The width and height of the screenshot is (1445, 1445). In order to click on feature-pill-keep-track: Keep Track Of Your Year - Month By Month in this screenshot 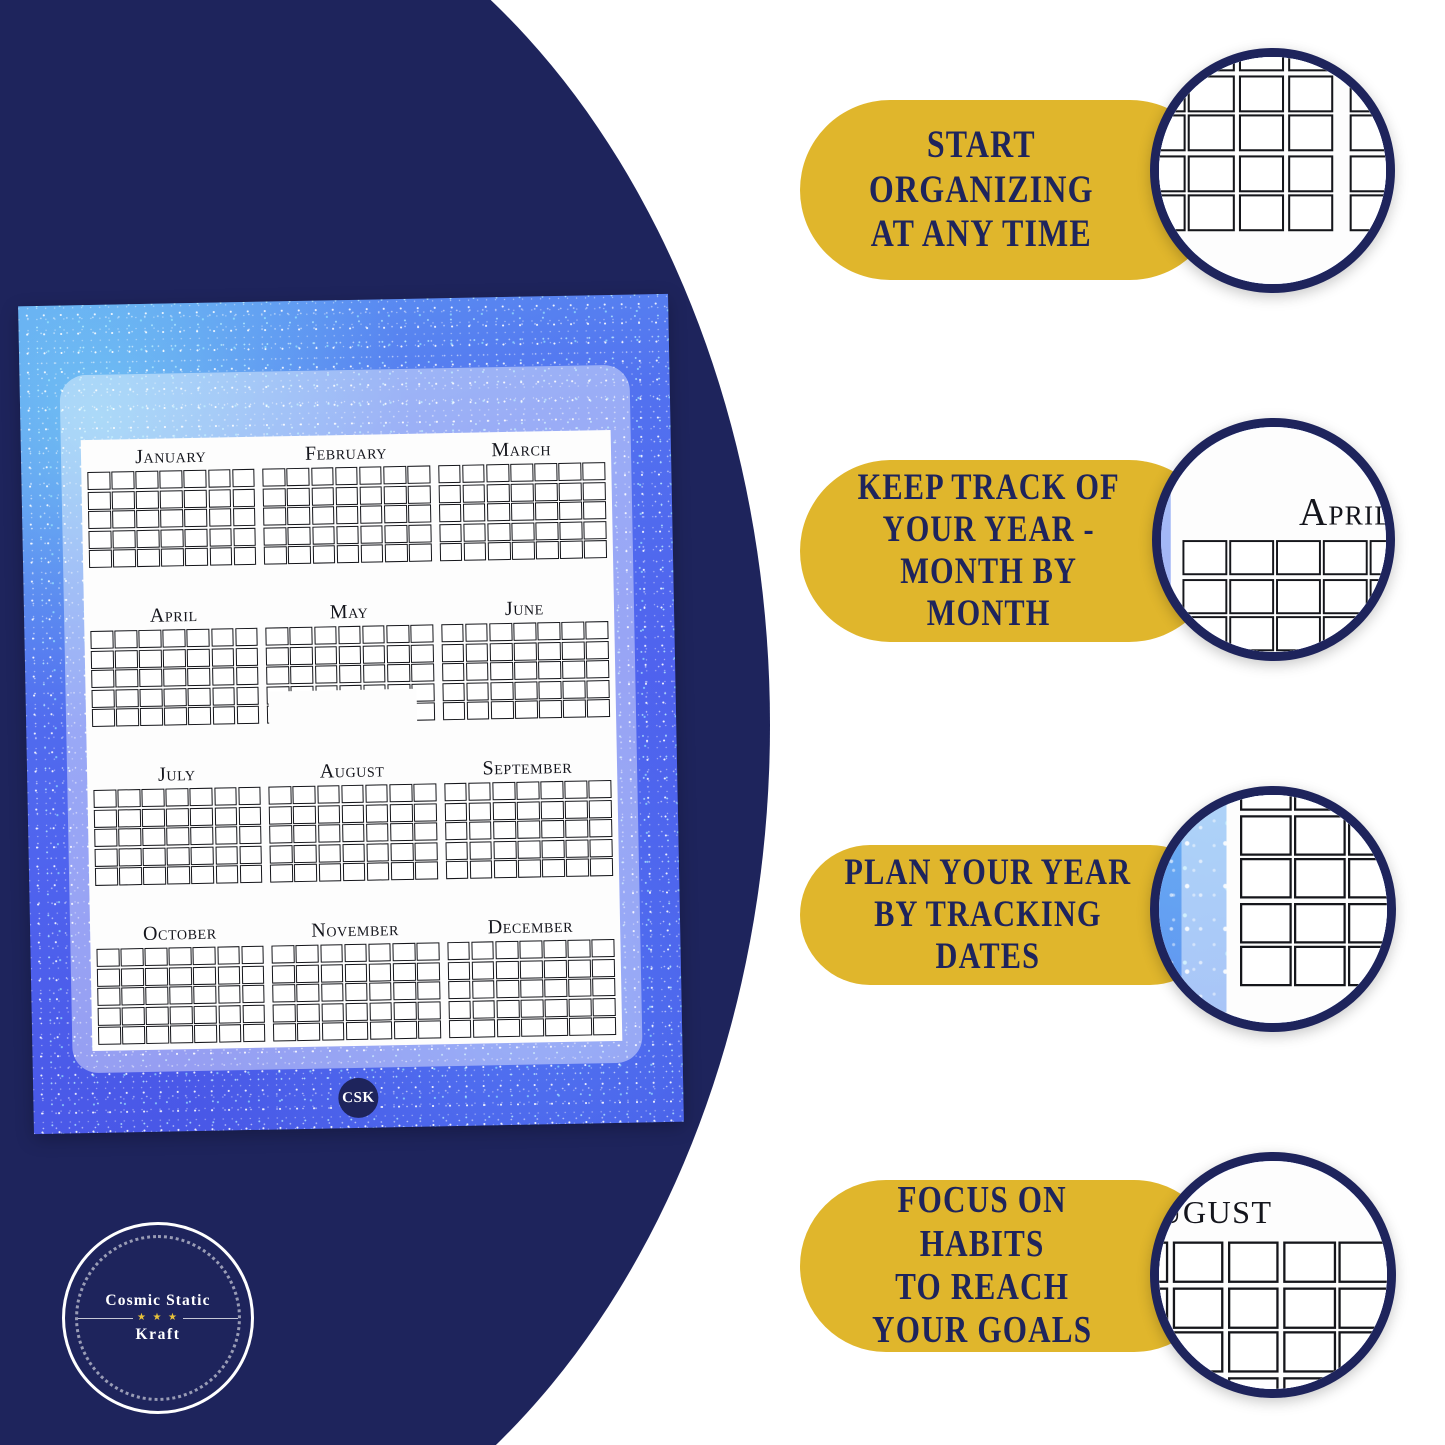, I will do `click(1010, 551)`.